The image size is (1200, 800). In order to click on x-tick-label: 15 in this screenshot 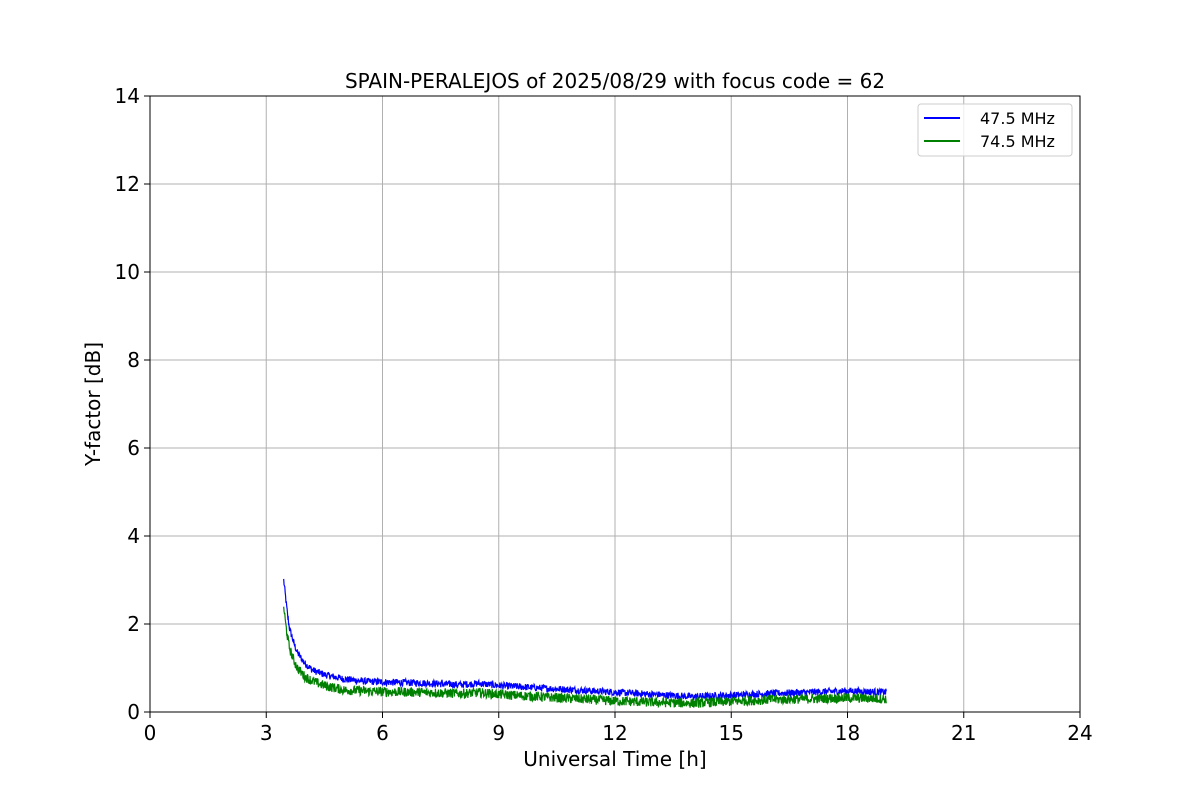, I will do `click(731, 733)`.